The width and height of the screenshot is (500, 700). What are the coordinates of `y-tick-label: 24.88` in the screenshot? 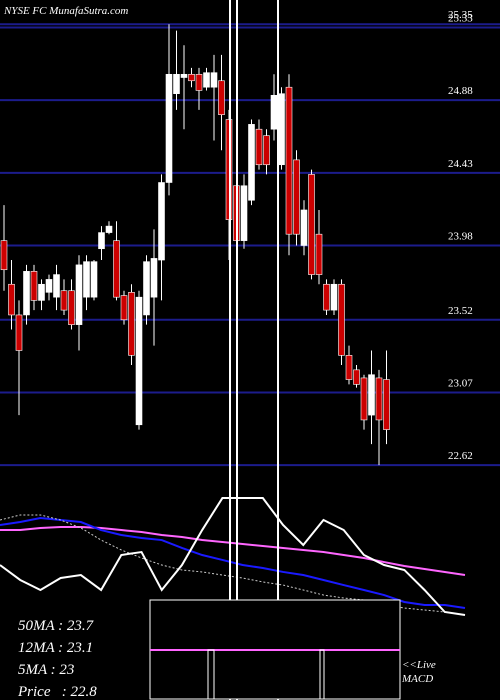 It's located at (460, 91).